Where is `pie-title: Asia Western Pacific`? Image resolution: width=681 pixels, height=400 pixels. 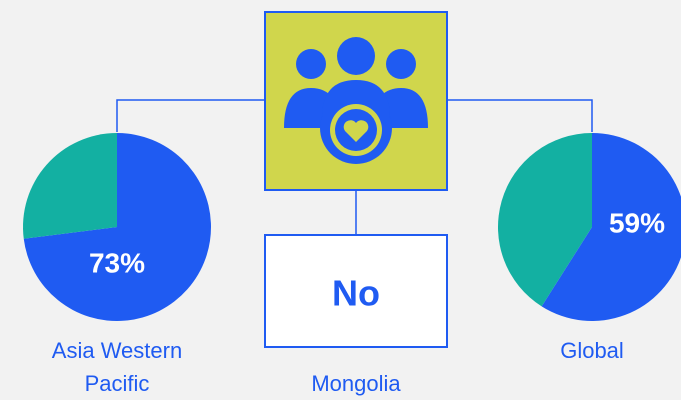 pie-title: Asia Western Pacific is located at coordinates (117, 367).